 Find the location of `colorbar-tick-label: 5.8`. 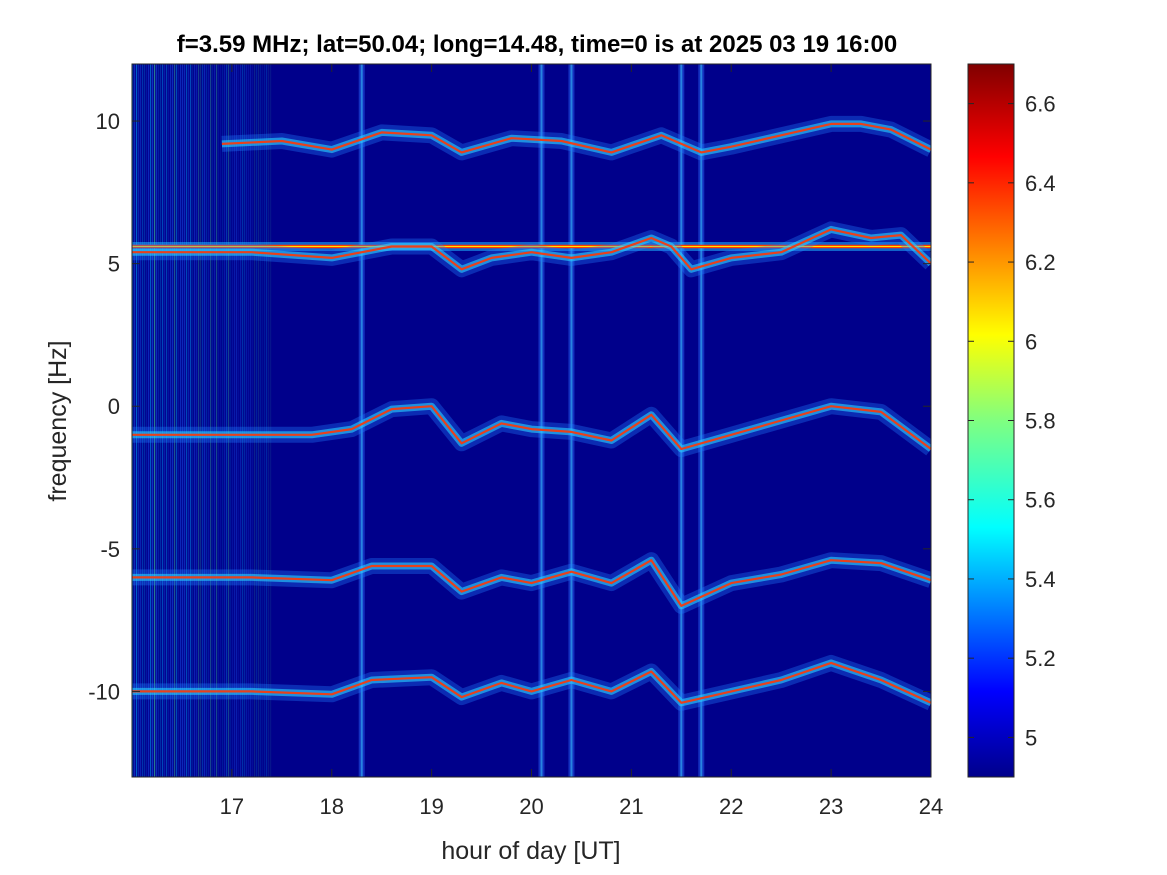

colorbar-tick-label: 5.8 is located at coordinates (1040, 421).